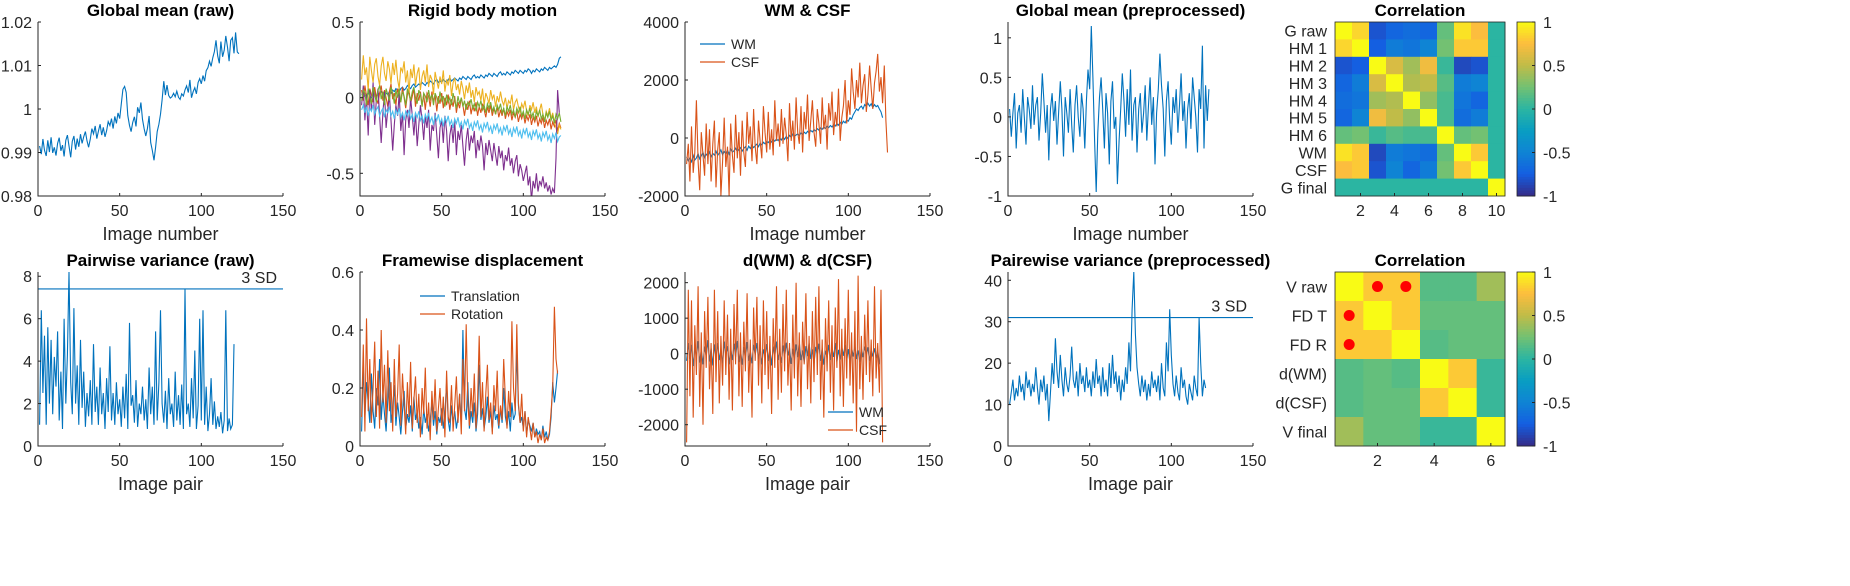 This screenshot has height=586, width=1850. I want to click on wm-csf-legend-label: CSF, so click(745, 62).